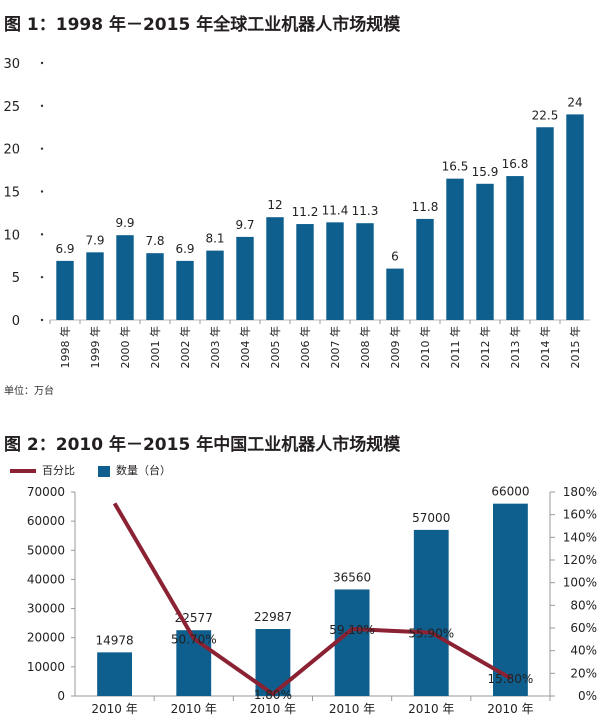 Image resolution: width=600 pixels, height=723 pixels. Describe the element at coordinates (485, 172) in the screenshot. I see `chart1-bar-value-label: 15.9` at that location.